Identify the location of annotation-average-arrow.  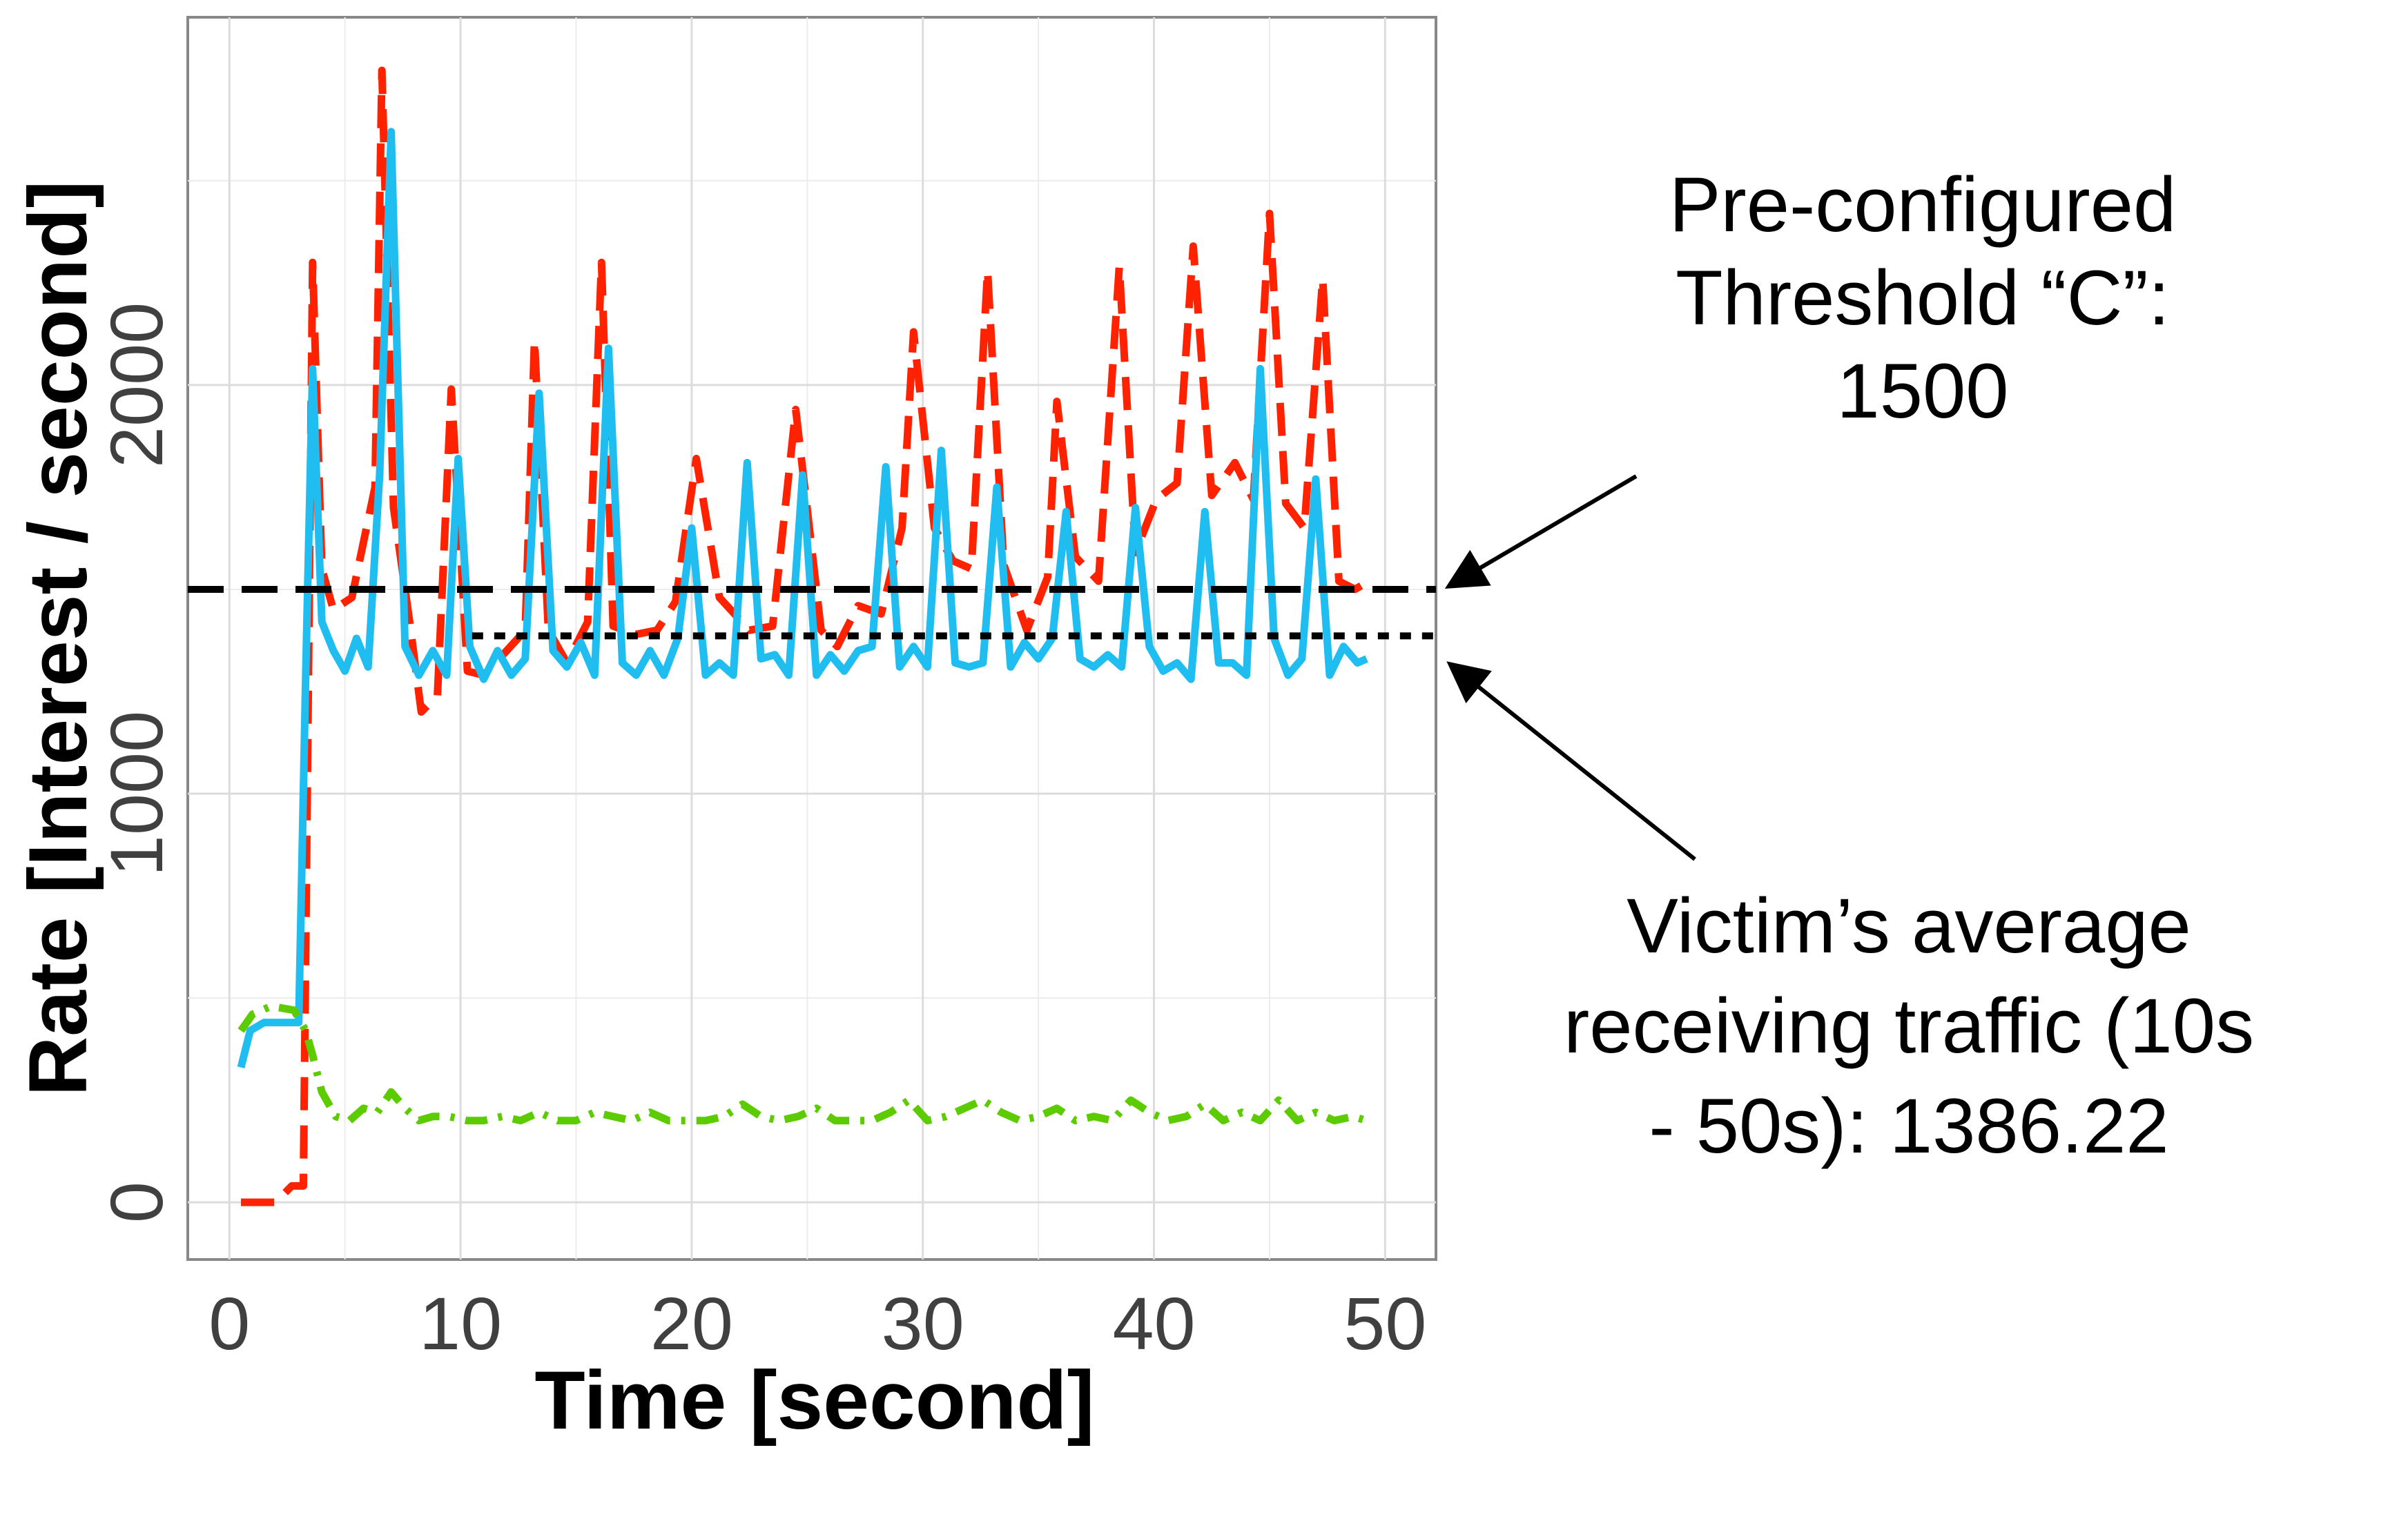
(1571, 761).